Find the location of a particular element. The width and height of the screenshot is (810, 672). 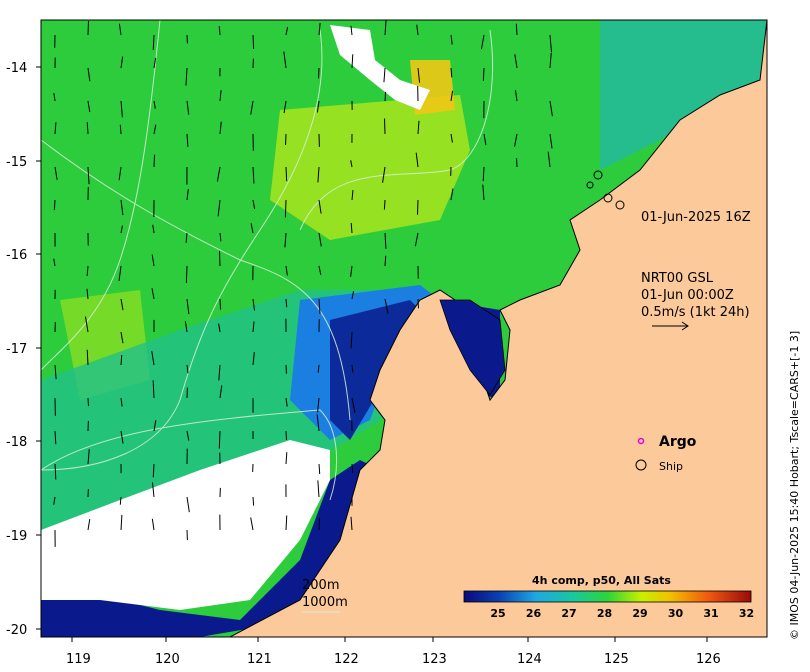

isobath-1000m-label: 1000m is located at coordinates (325, 602).